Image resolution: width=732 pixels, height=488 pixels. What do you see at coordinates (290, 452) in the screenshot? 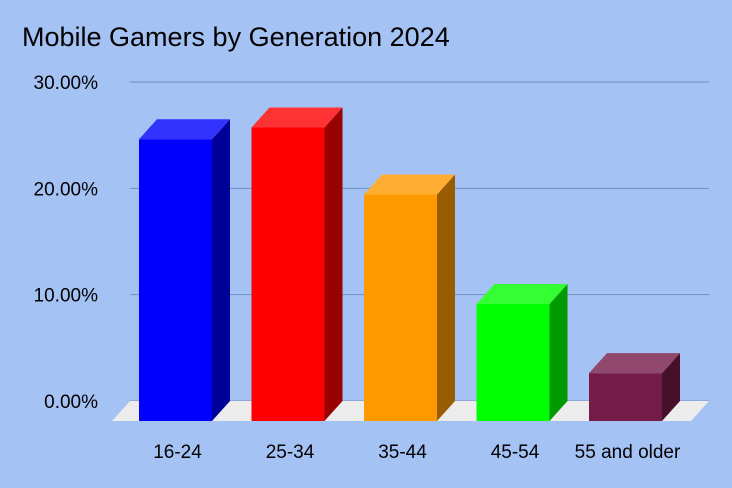
I see `x-tick-label: 25-34` at bounding box center [290, 452].